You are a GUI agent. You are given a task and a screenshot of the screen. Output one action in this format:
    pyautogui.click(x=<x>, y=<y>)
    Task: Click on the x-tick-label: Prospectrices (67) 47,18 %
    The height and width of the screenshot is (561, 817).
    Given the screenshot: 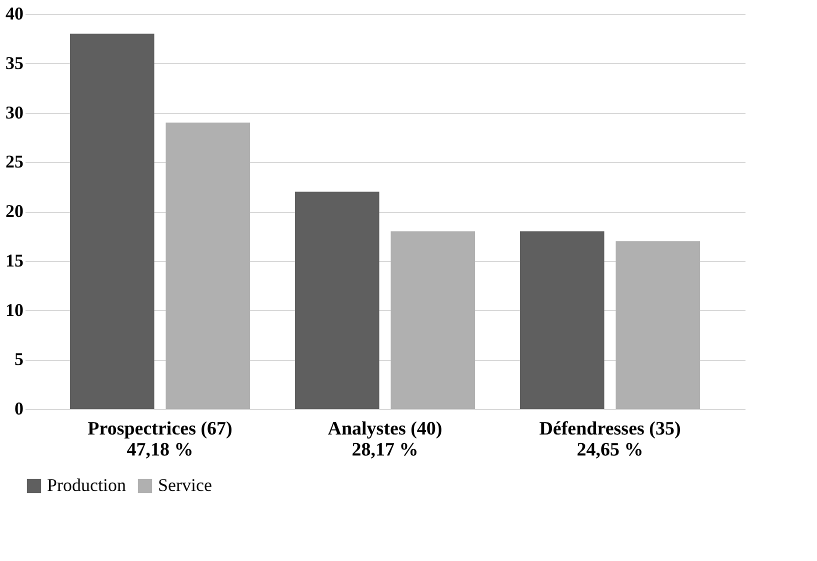 What is the action you would take?
    pyautogui.click(x=160, y=439)
    